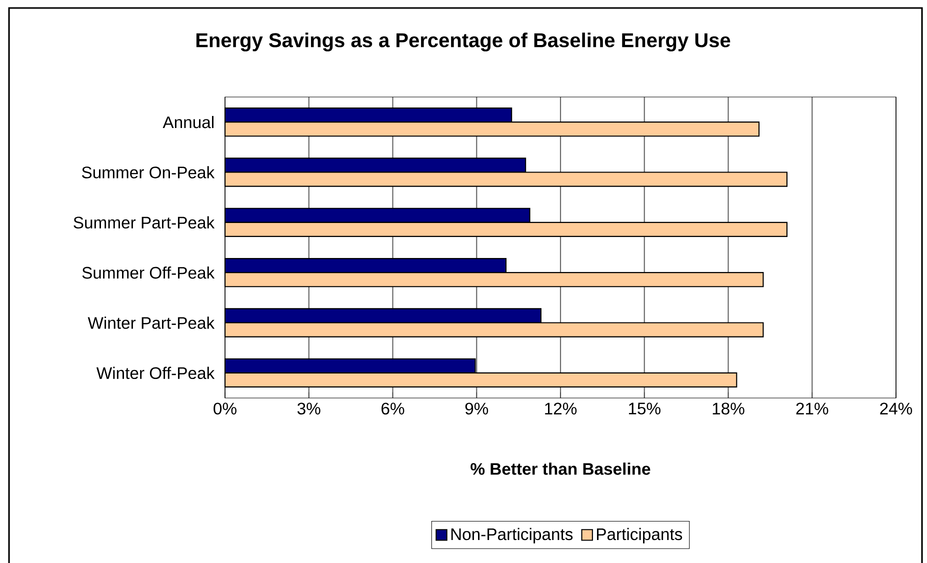 The width and height of the screenshot is (927, 563). What do you see at coordinates (393, 408) in the screenshot?
I see `x-tick-label: 6%` at bounding box center [393, 408].